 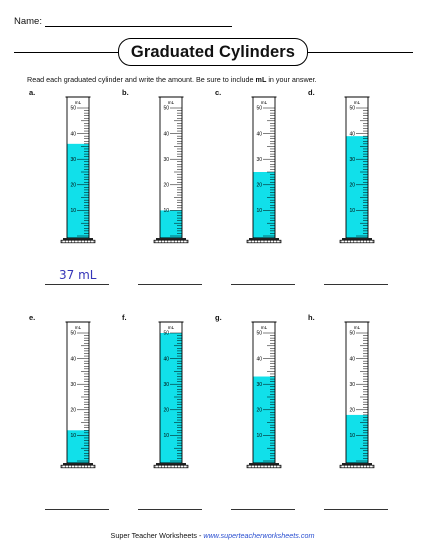 What do you see at coordinates (259, 535) in the screenshot?
I see `footer-url: www.superteacherworksheets.com` at bounding box center [259, 535].